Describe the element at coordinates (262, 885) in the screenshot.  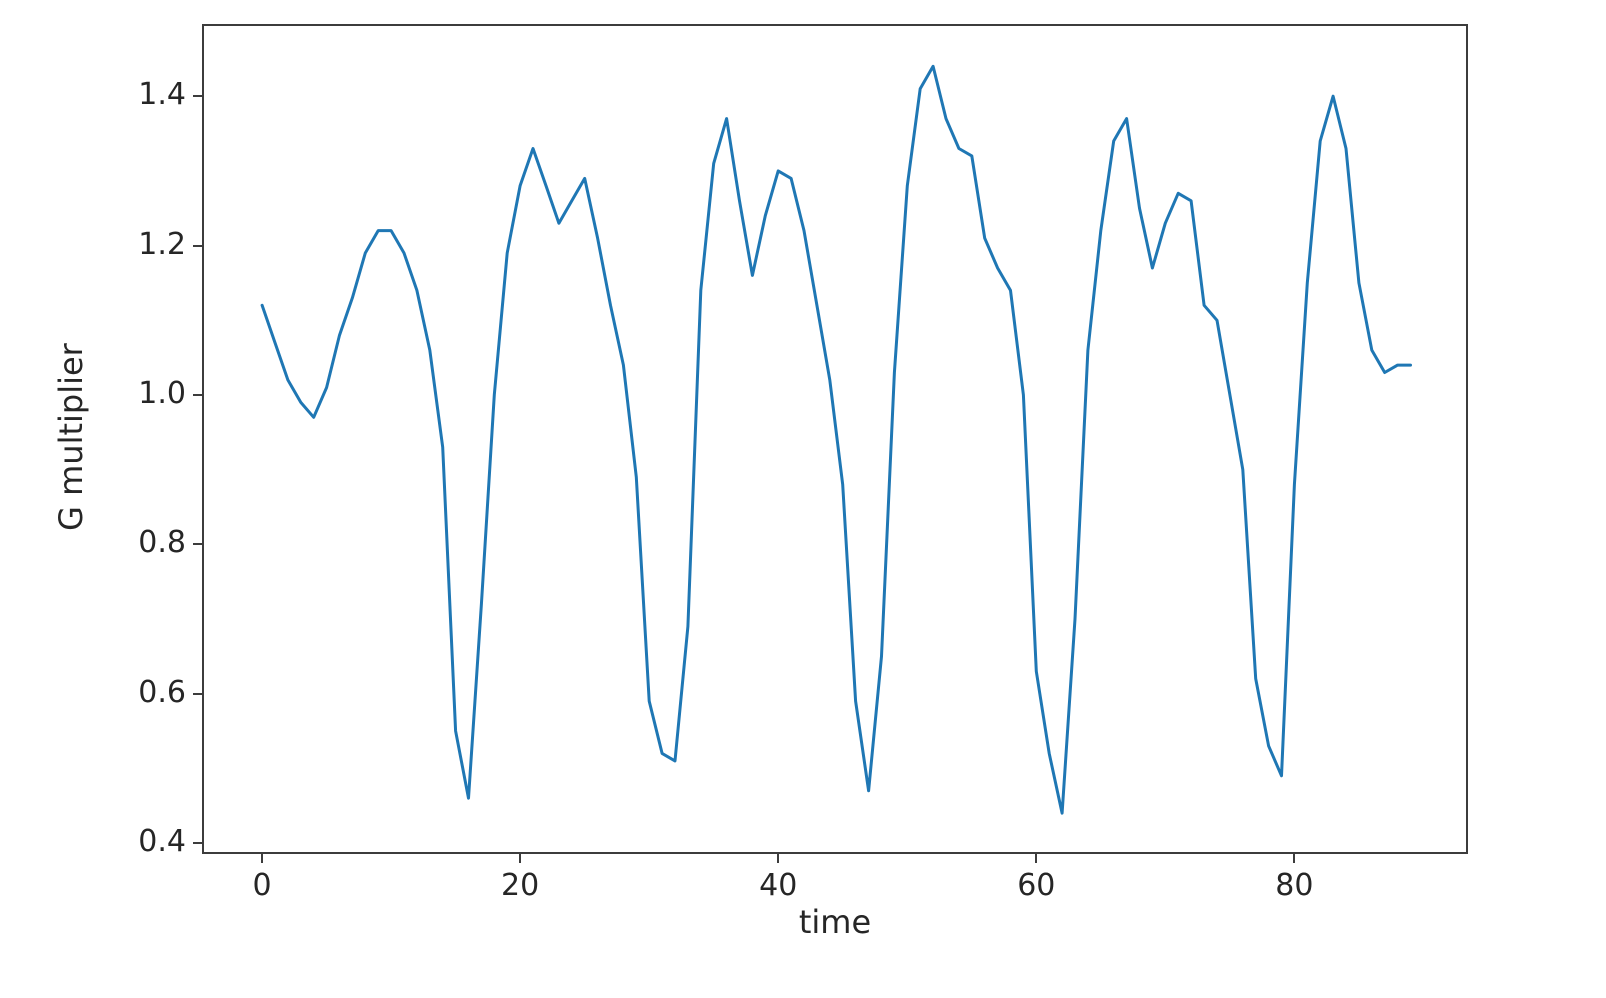
I see `x-tick-label: 0` at that location.